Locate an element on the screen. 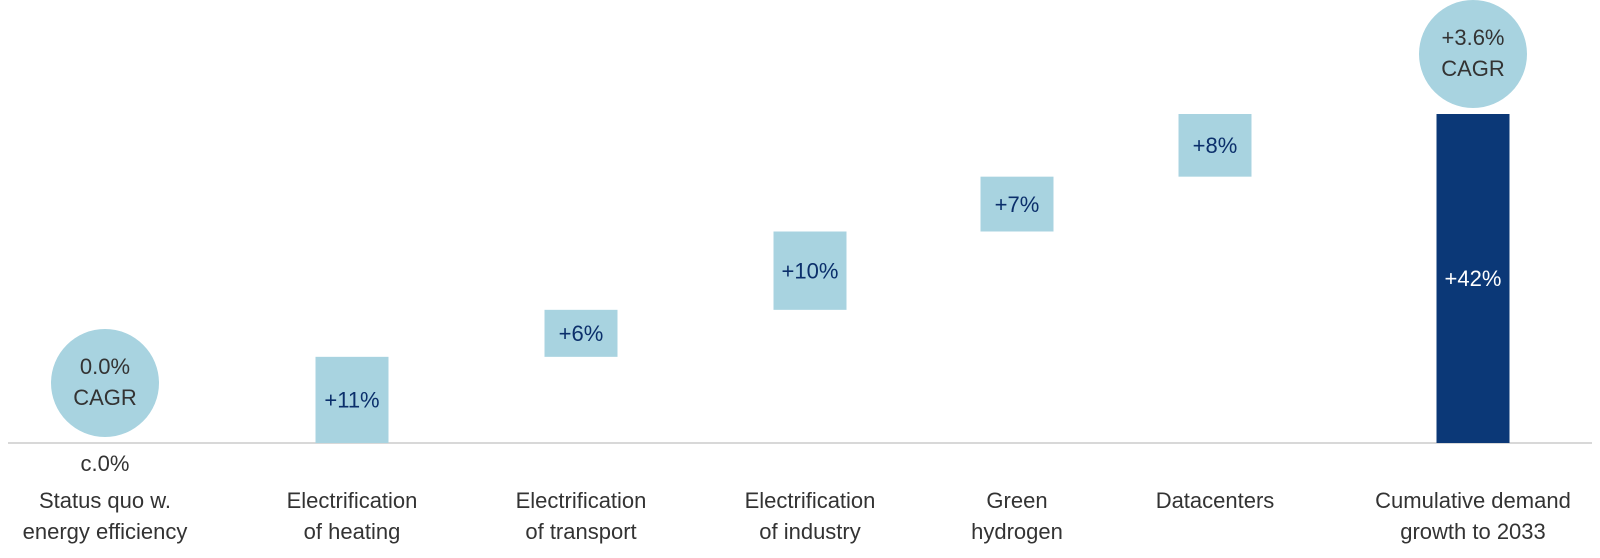 The height and width of the screenshot is (558, 1600). bar-value-label: c.0% is located at coordinates (105, 463).